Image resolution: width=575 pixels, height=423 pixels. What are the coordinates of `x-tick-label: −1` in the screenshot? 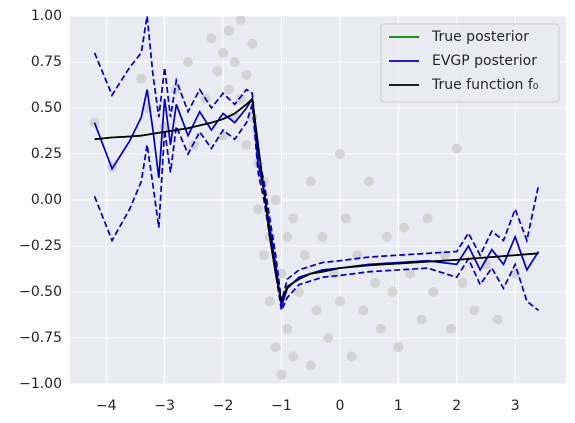 It's located at (281, 406).